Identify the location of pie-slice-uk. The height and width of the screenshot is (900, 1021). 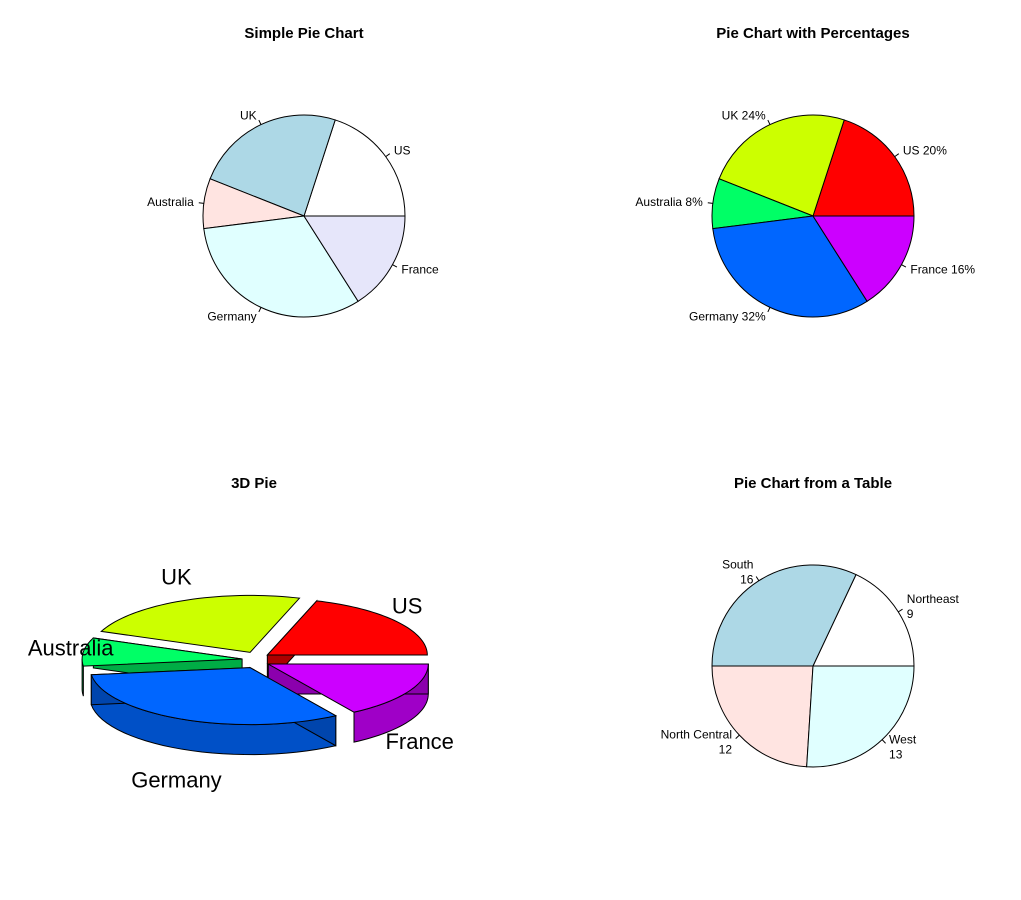
(200, 623).